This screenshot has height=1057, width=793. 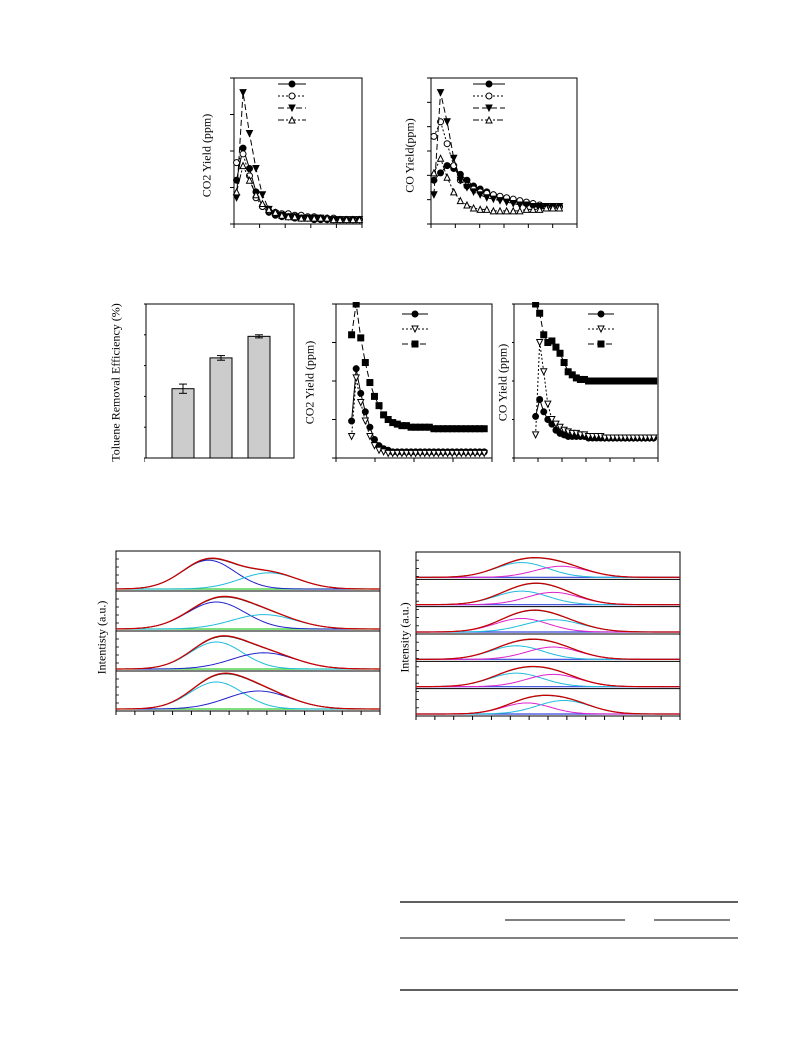 I want to click on co-yield-ylabel-2: CO Yield (ppm), so click(x=502, y=382).